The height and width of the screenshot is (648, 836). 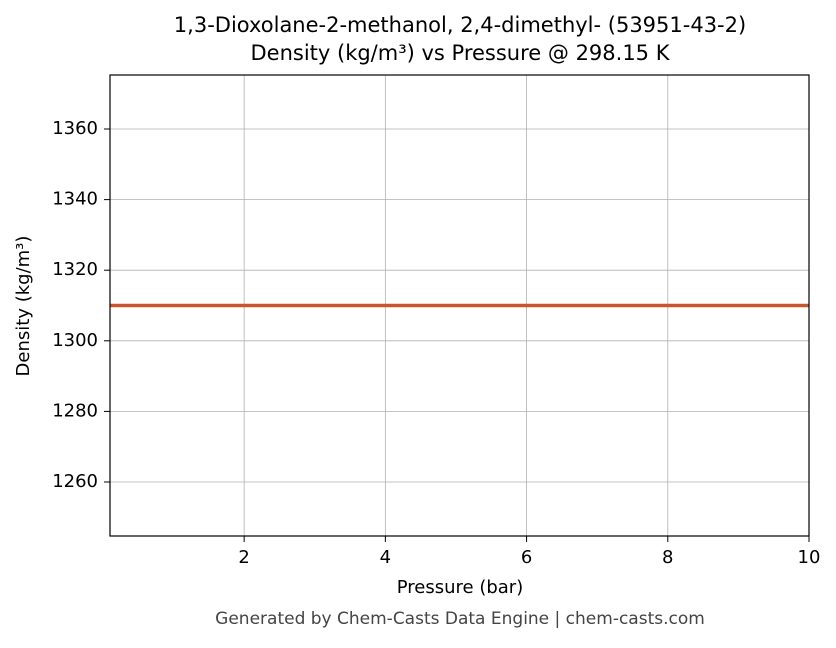 I want to click on x-axis-label: Pressure (bar), so click(x=460, y=587).